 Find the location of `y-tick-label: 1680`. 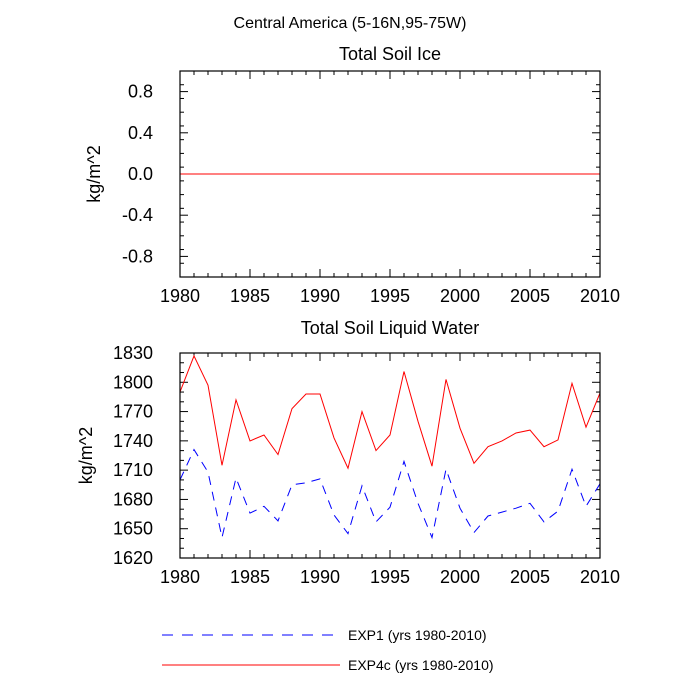

y-tick-label: 1680 is located at coordinates (133, 499).